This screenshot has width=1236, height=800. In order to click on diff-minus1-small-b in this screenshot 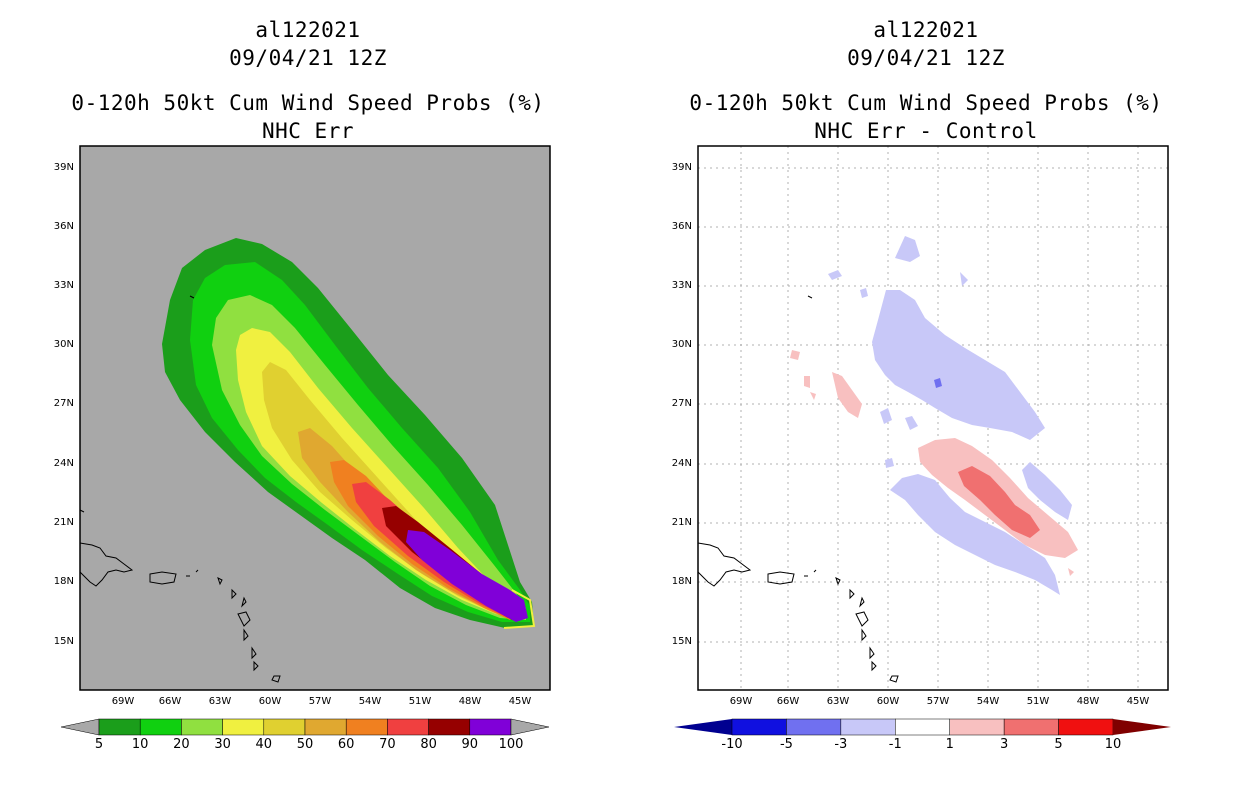, I will do `click(864, 293)`.